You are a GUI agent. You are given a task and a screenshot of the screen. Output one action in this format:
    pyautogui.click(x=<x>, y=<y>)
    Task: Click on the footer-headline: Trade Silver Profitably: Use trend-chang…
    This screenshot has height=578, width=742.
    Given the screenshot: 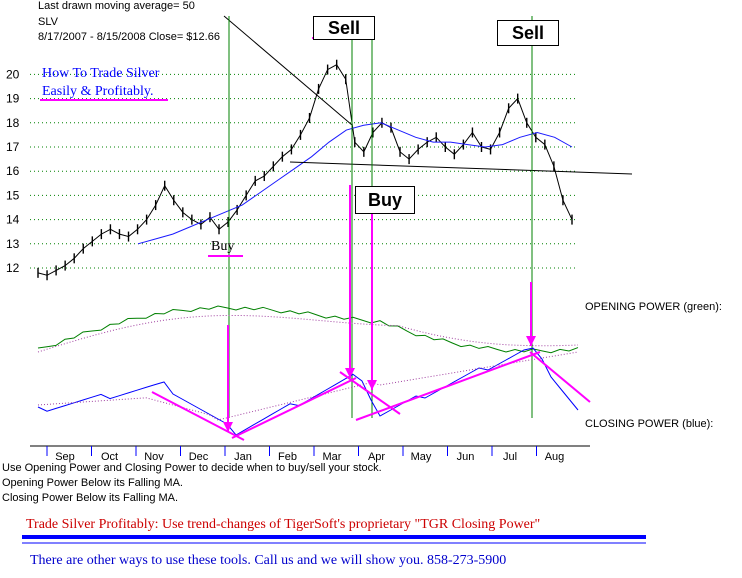 What is the action you would take?
    pyautogui.click(x=283, y=524)
    